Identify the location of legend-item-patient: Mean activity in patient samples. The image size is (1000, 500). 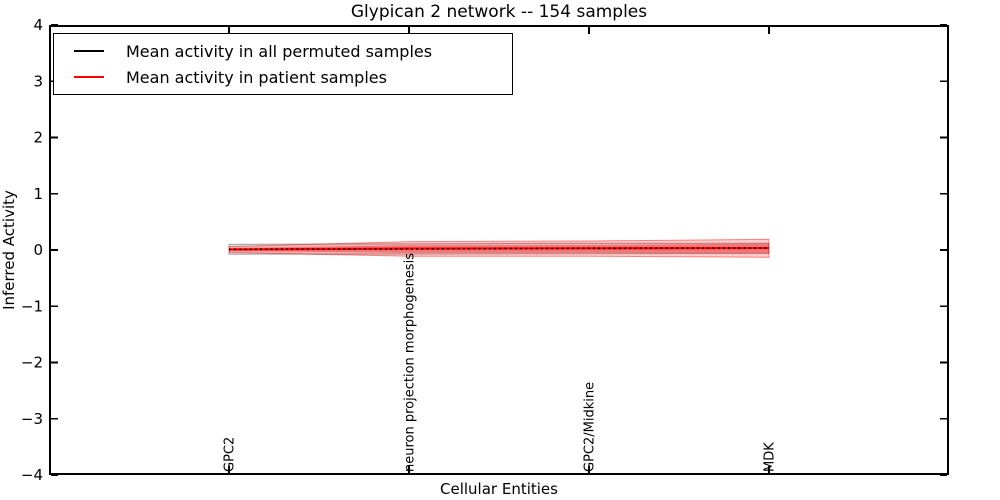
(293, 77).